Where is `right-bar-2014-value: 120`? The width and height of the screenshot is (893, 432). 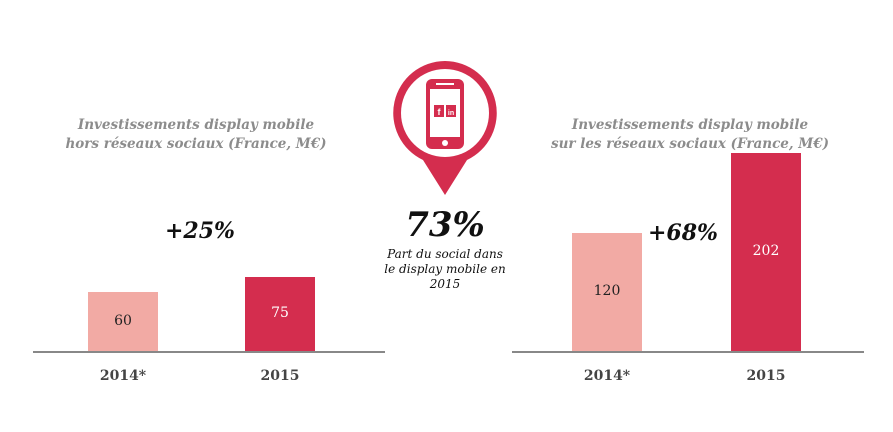 right-bar-2014-value: 120 is located at coordinates (607, 291).